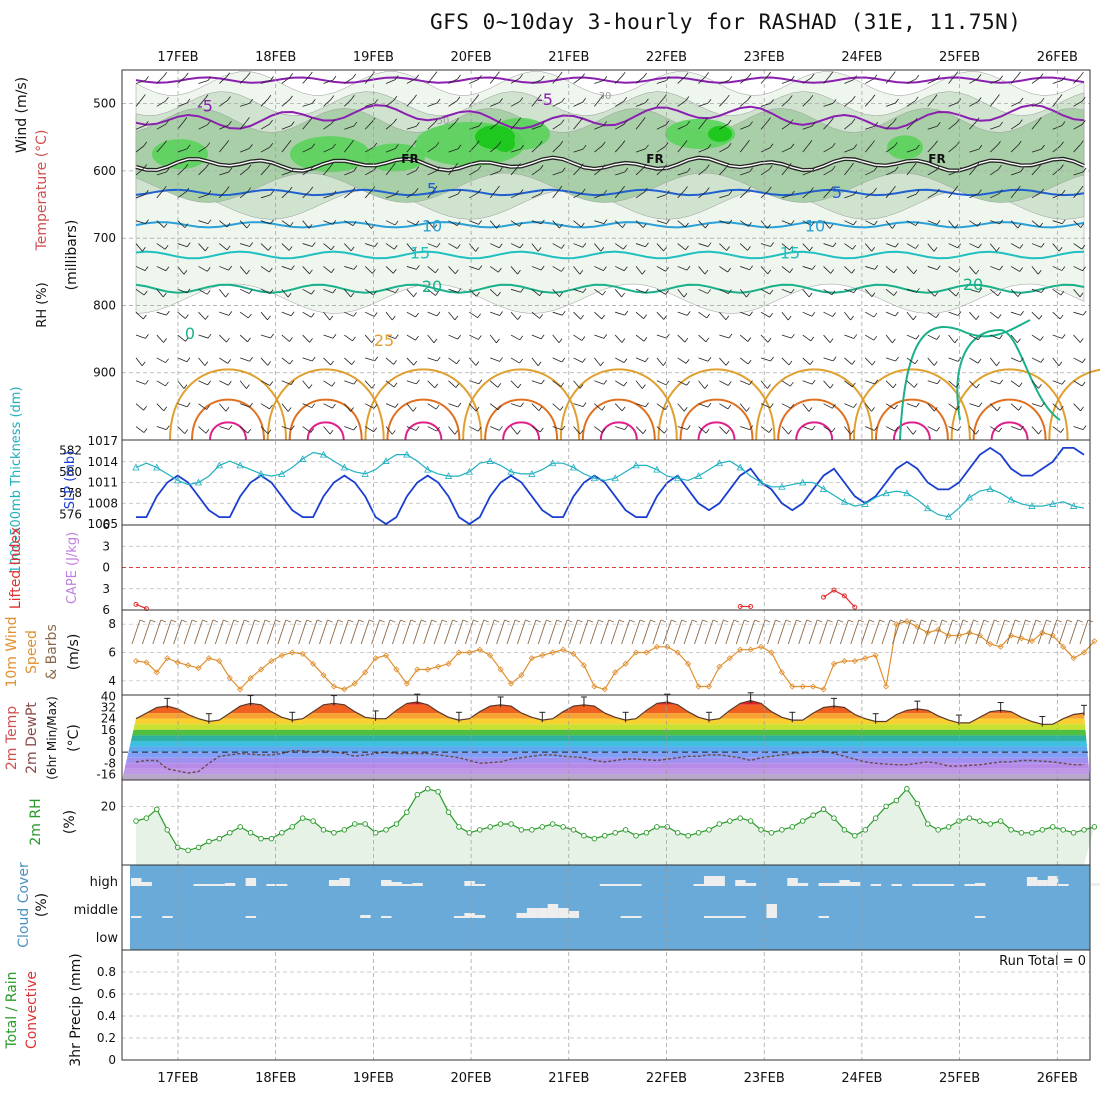 This screenshot has width=1100, height=1100. I want to click on slp-tick-label: 1017, so click(102, 441).